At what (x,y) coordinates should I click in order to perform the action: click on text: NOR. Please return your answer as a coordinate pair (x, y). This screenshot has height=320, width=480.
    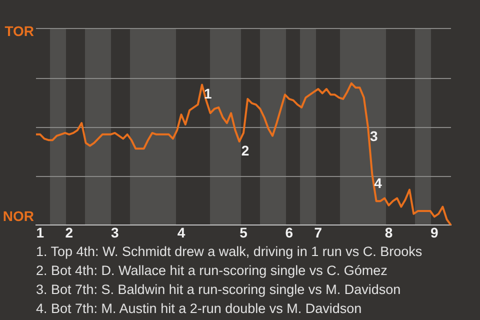
    Looking at the image, I should click on (18, 216).